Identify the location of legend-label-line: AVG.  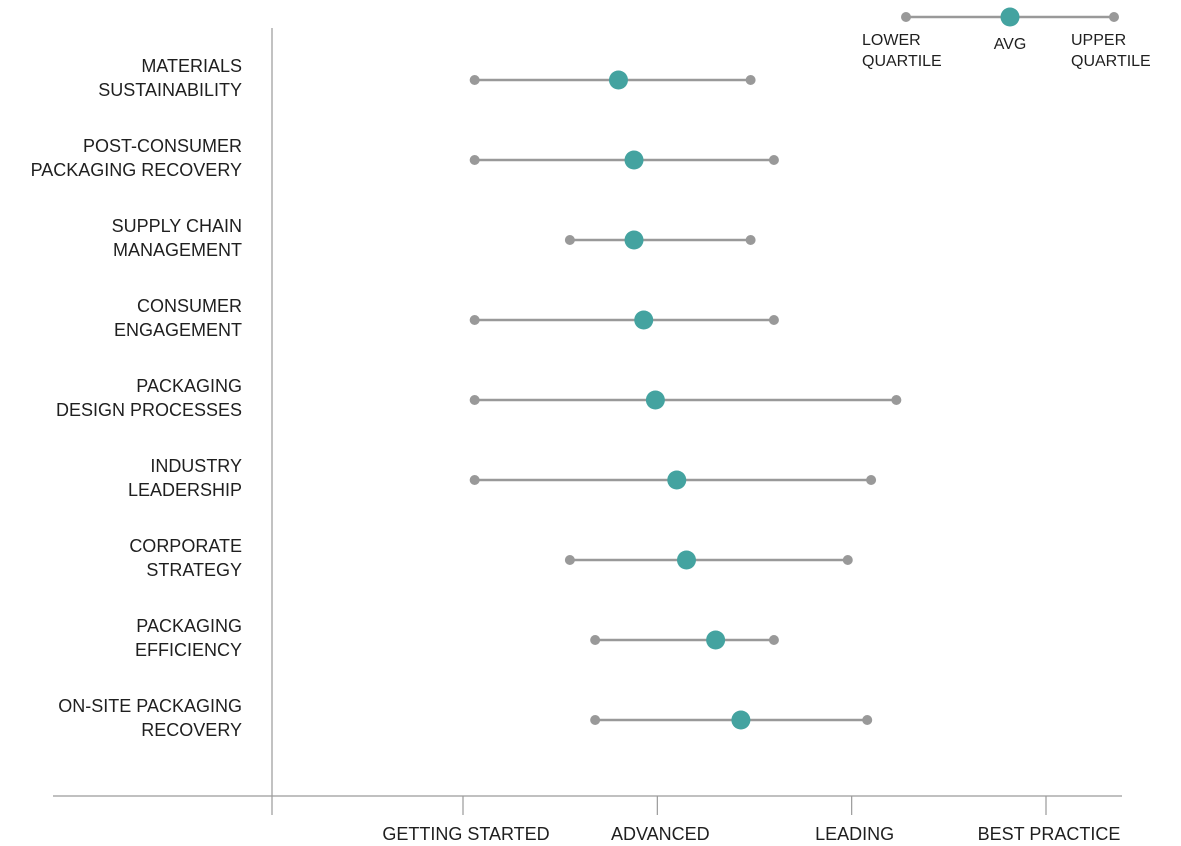
(1010, 44).